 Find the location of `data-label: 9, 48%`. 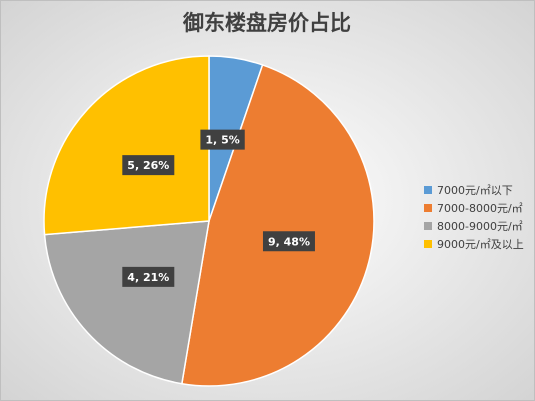

data-label: 9, 48% is located at coordinates (289, 241).